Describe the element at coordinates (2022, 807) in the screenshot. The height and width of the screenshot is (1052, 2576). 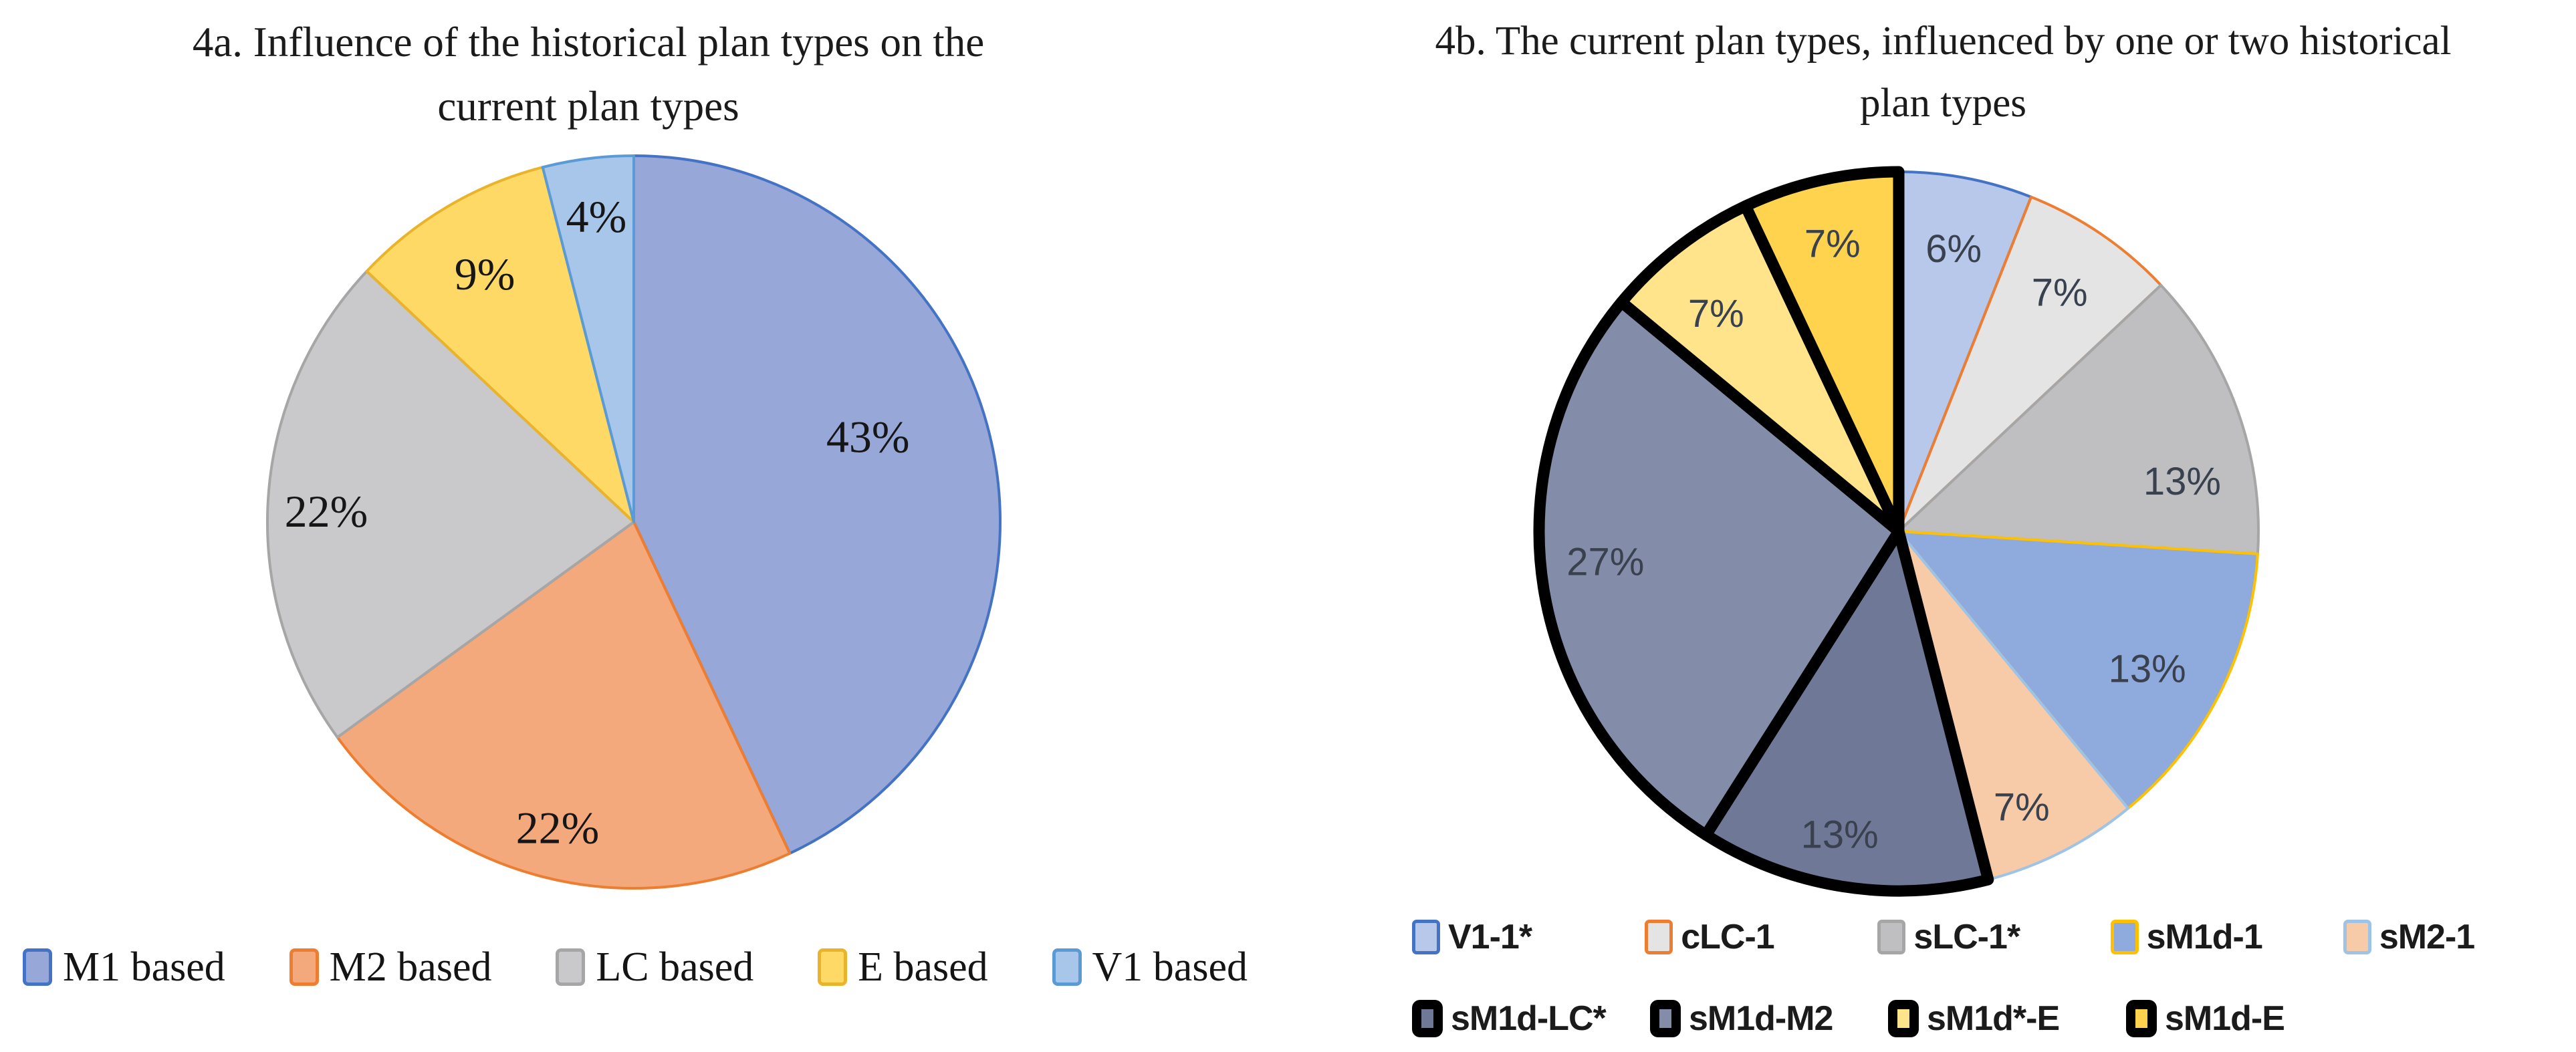
I see `pie-label-sM2-1: 7%` at that location.